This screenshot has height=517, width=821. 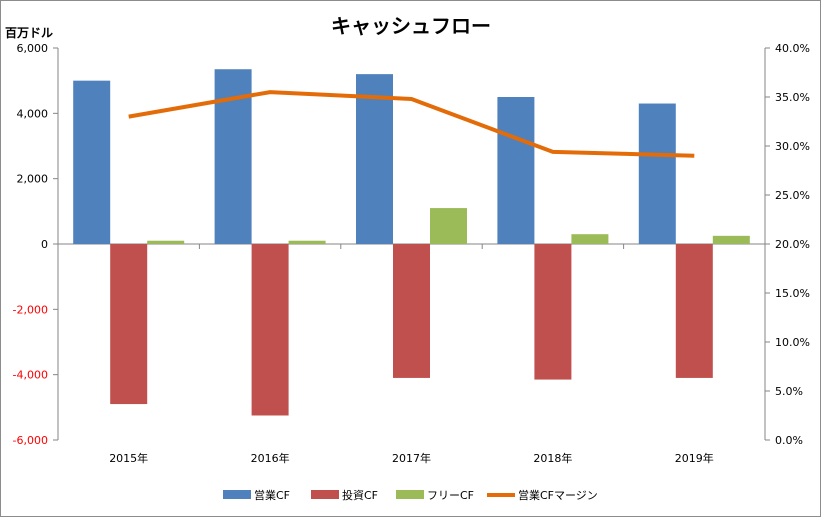 I want to click on x-tick-label: 2017年, so click(x=411, y=458).